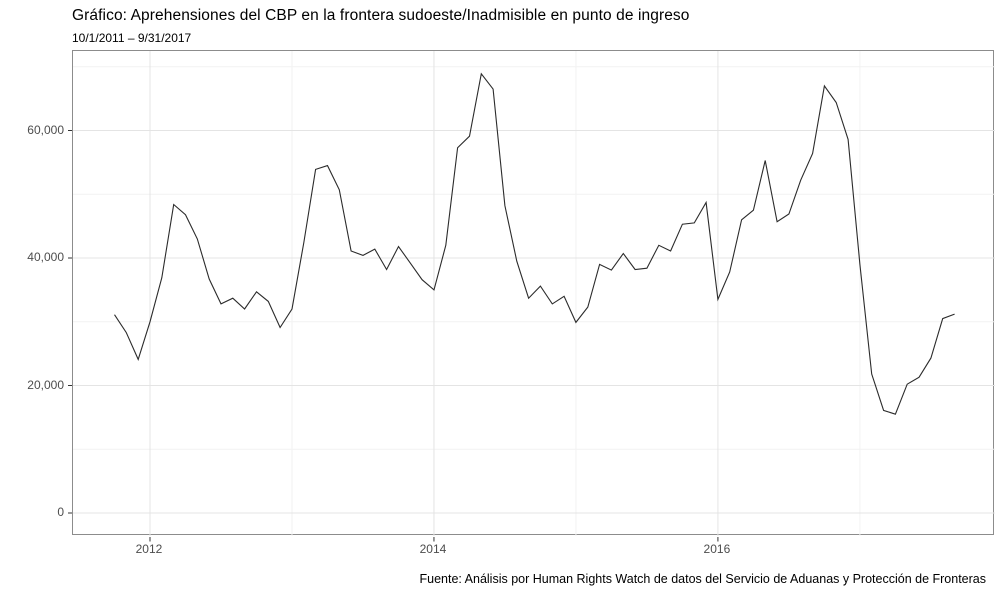 The width and height of the screenshot is (1000, 600). What do you see at coordinates (433, 549) in the screenshot?
I see `x-axis-label: 2014` at bounding box center [433, 549].